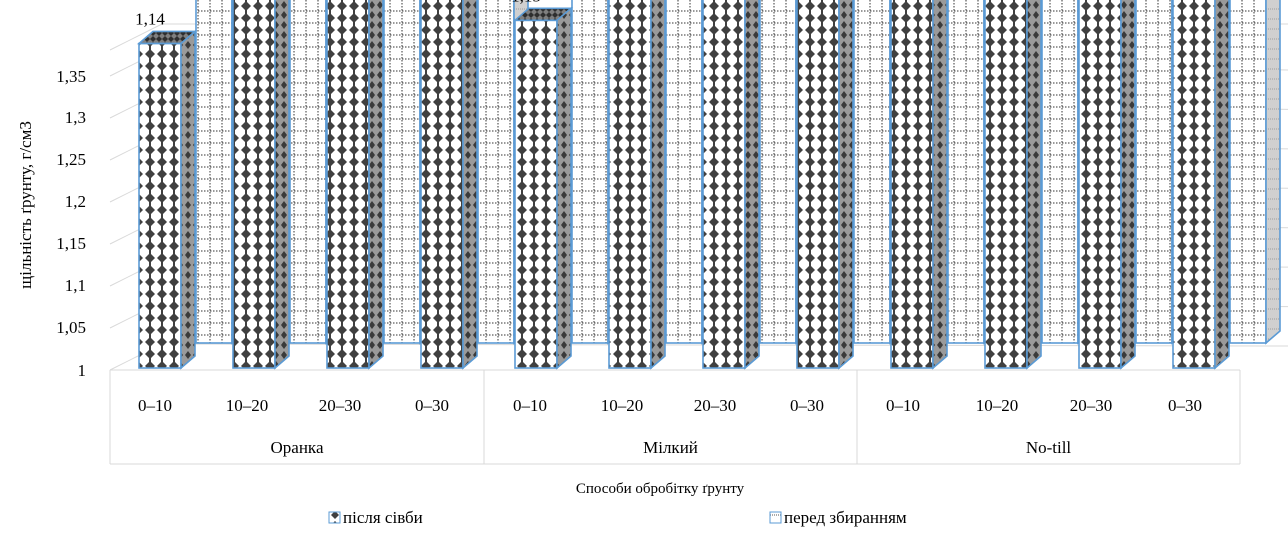 The width and height of the screenshot is (1288, 537). Describe the element at coordinates (617, 517) in the screenshot. I see `legend: після сівби перед збиранням` at that location.